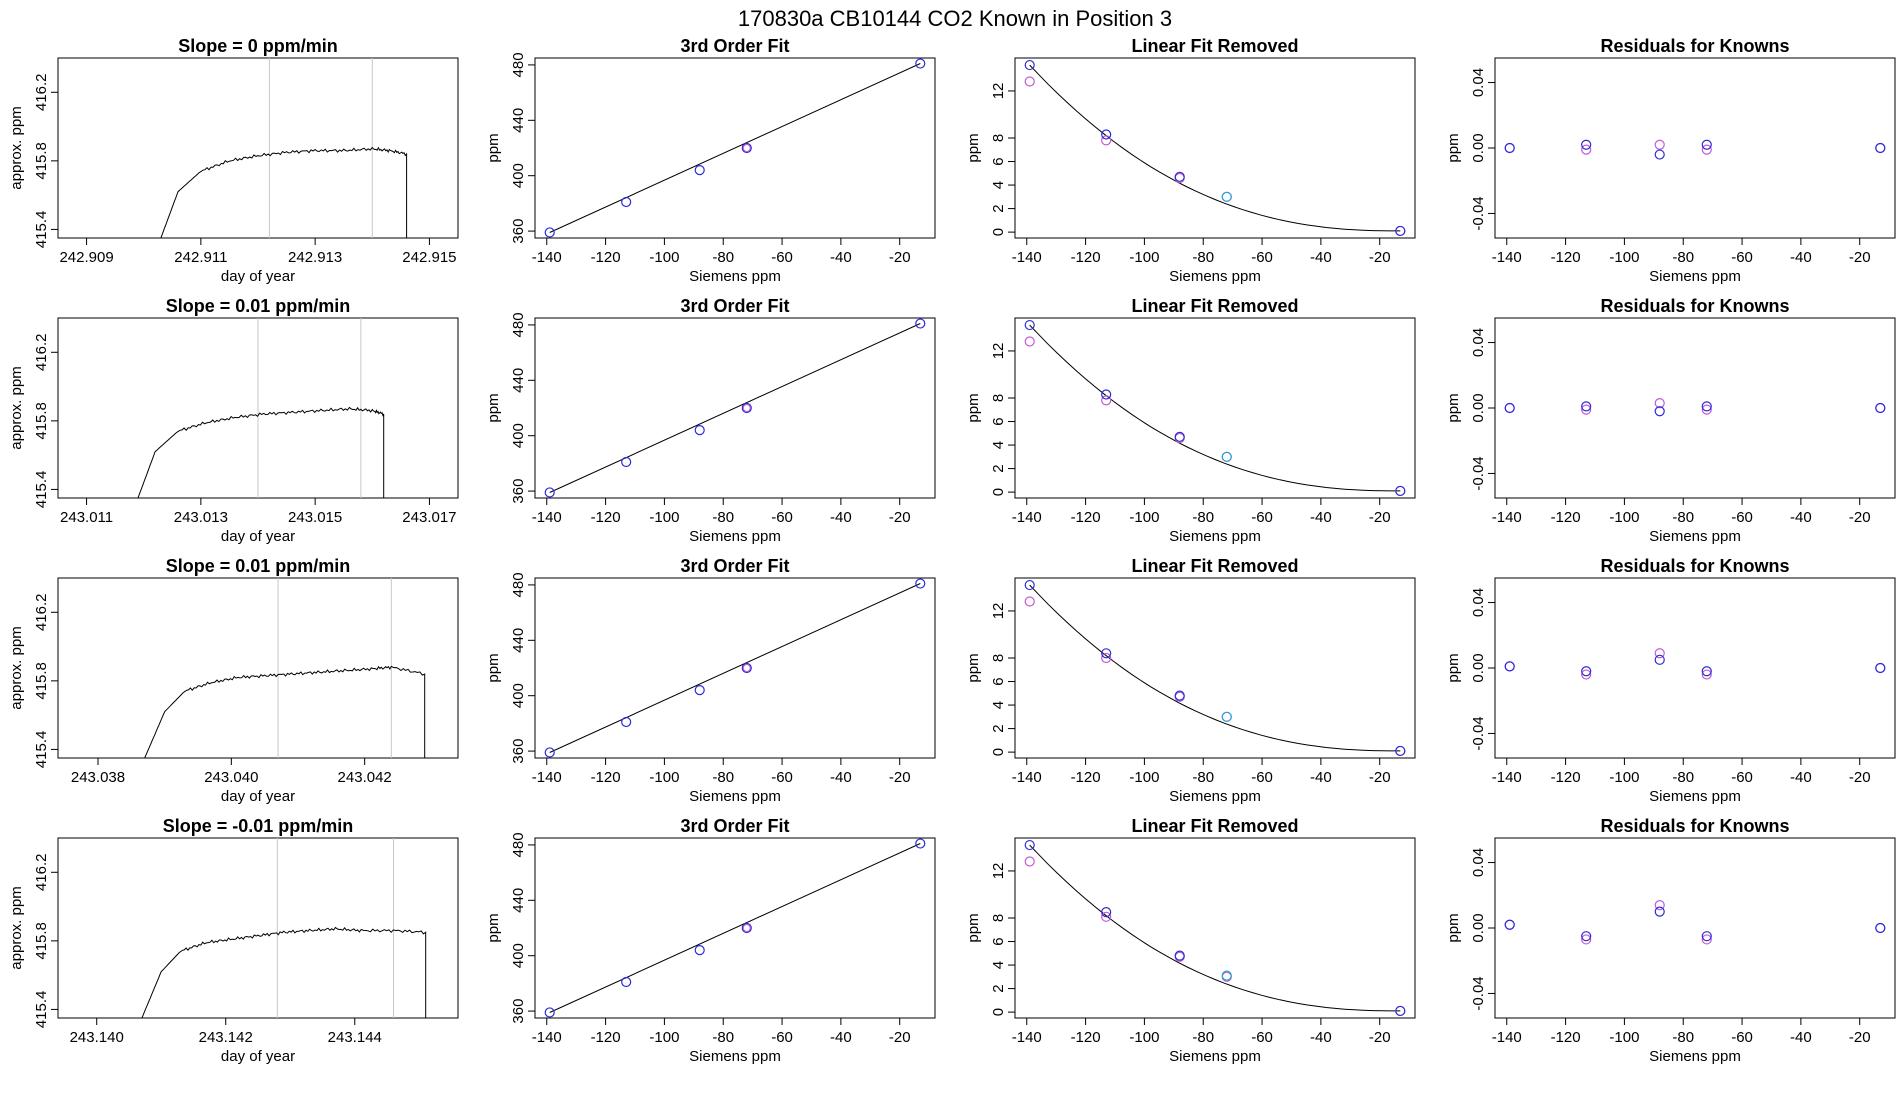 Image resolution: width=1900 pixels, height=1100 pixels. I want to click on x-tick-label: 242.909, so click(86, 257).